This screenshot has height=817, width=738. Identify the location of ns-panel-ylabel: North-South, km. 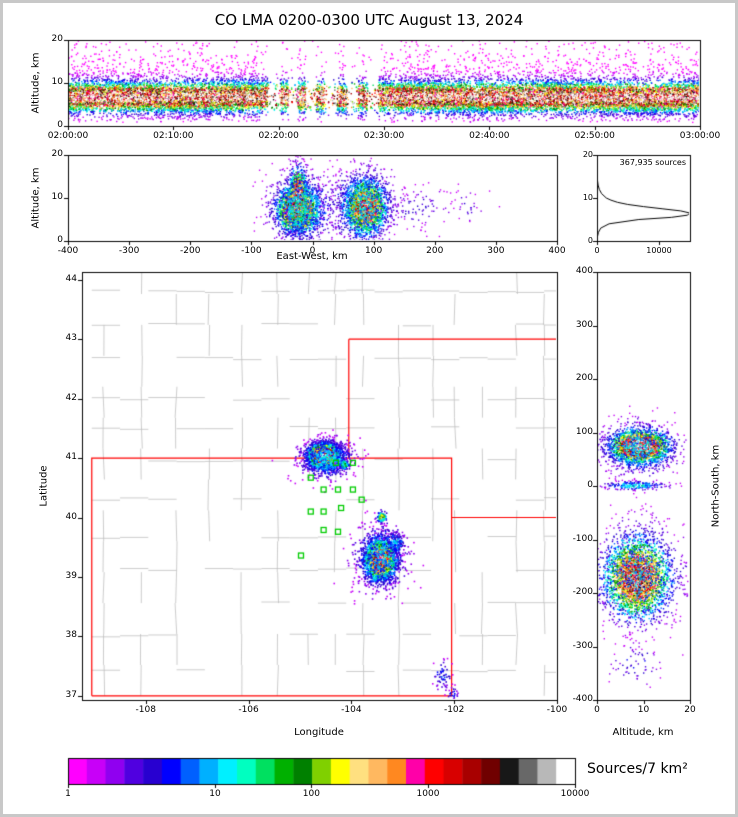
(716, 486).